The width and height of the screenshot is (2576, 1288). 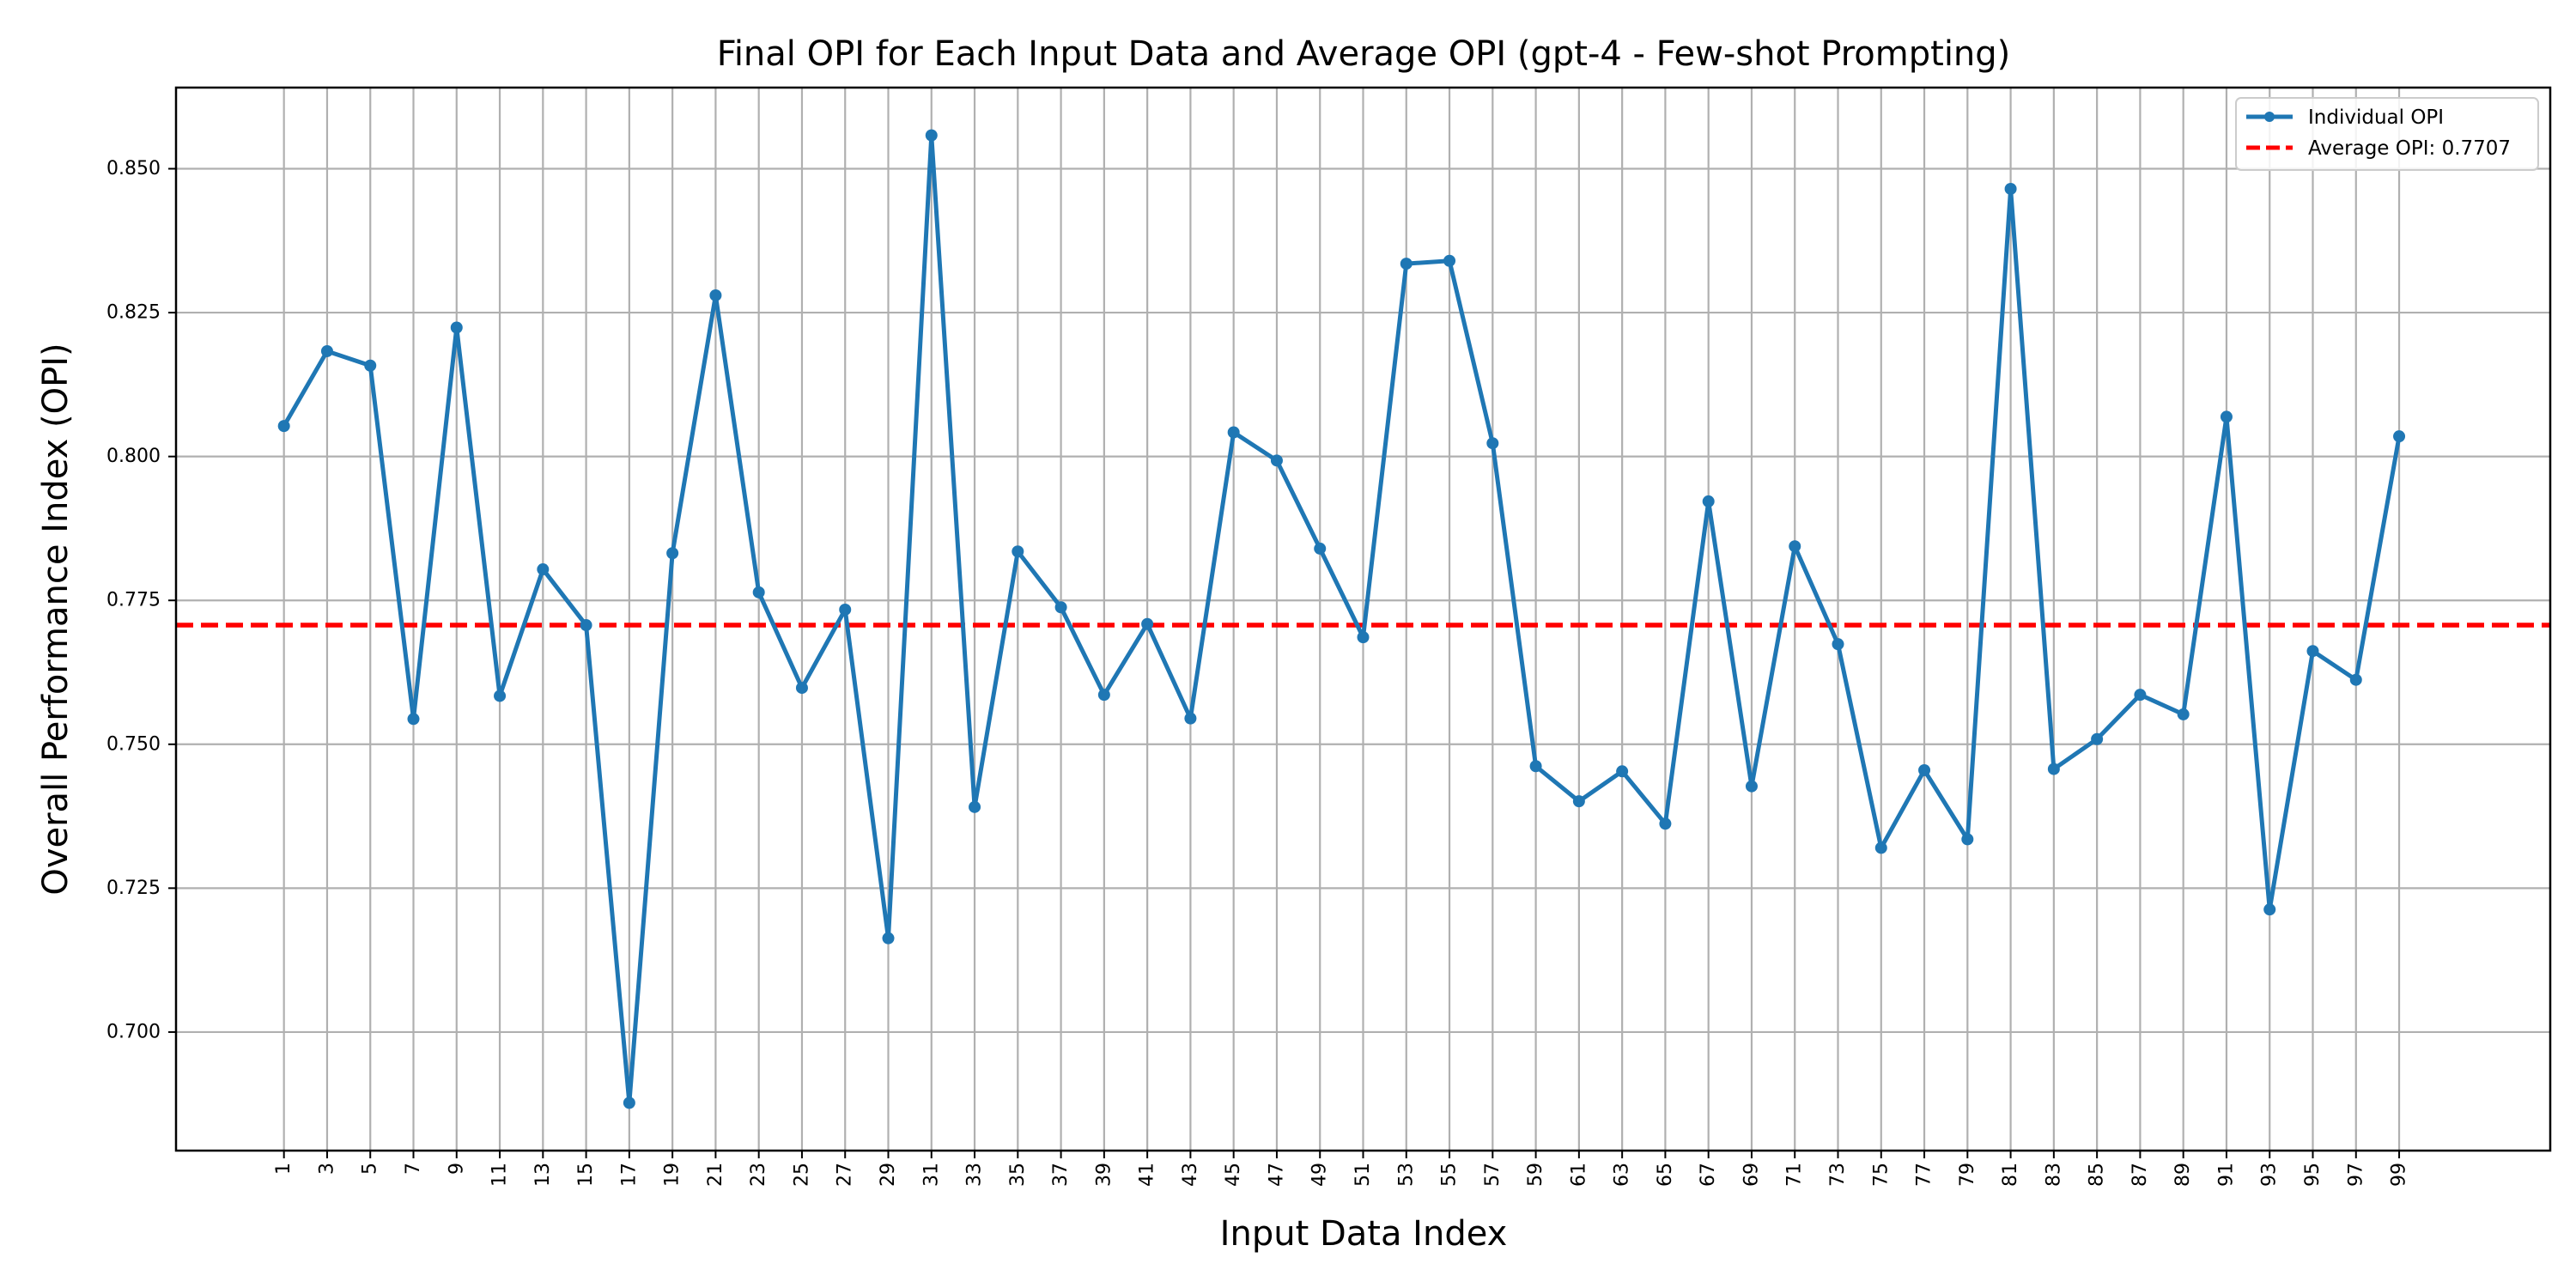 I want to click on x-tick-label: 5, so click(x=370, y=1169).